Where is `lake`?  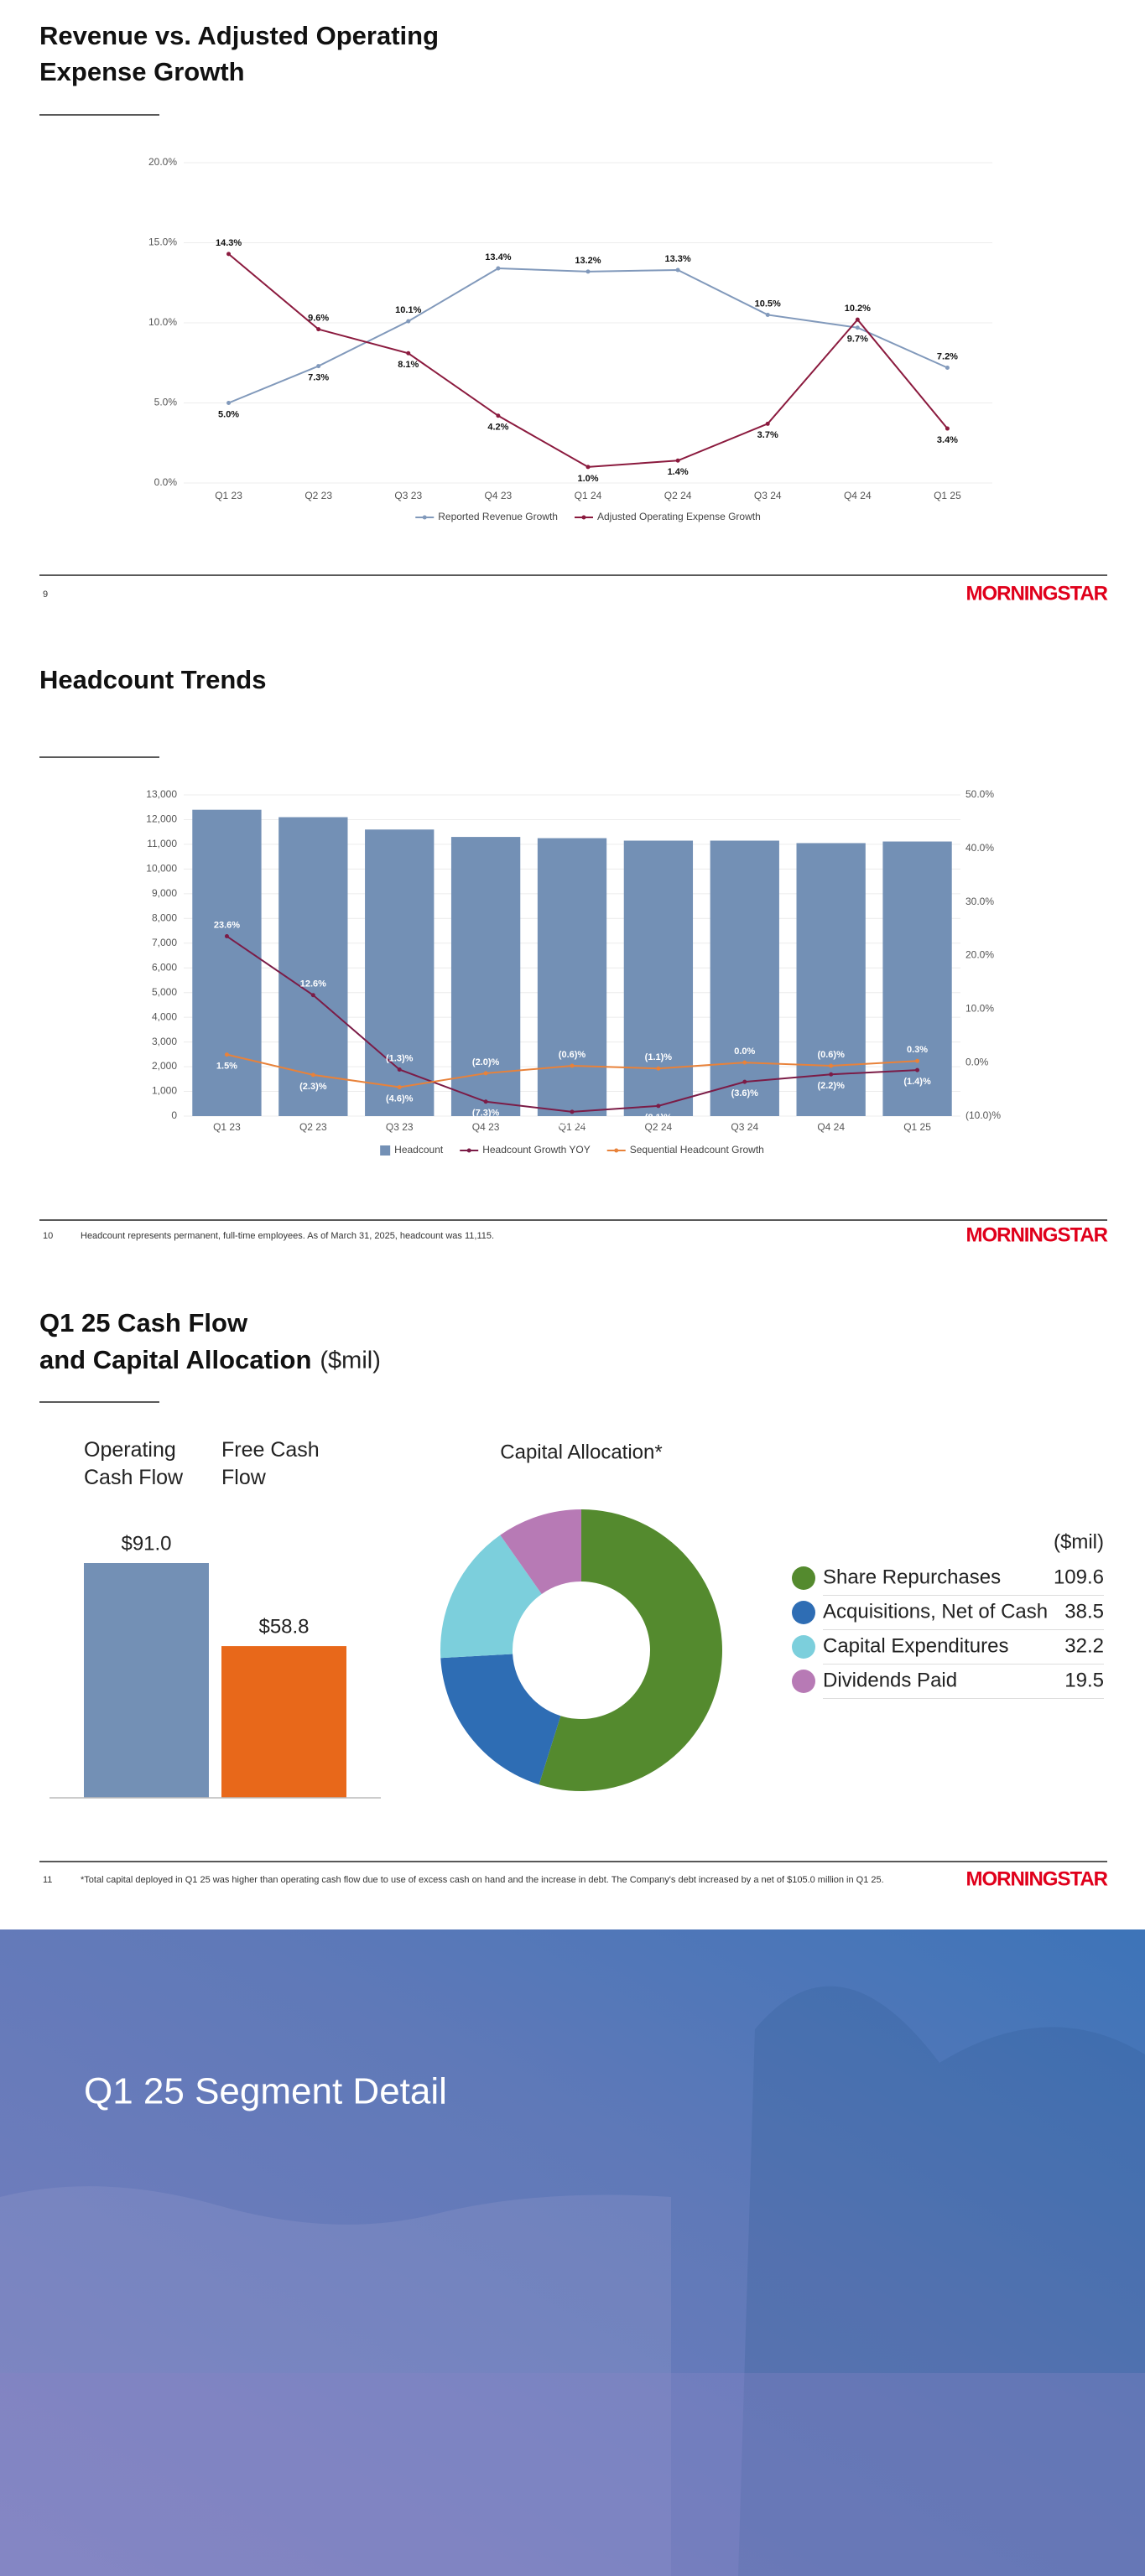
lake is located at coordinates (572, 2474).